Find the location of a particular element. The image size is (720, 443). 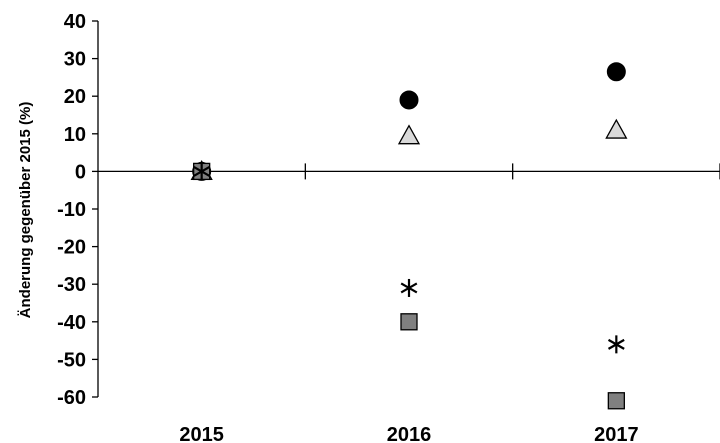

y-tick-label: -60 is located at coordinates (71, 398).